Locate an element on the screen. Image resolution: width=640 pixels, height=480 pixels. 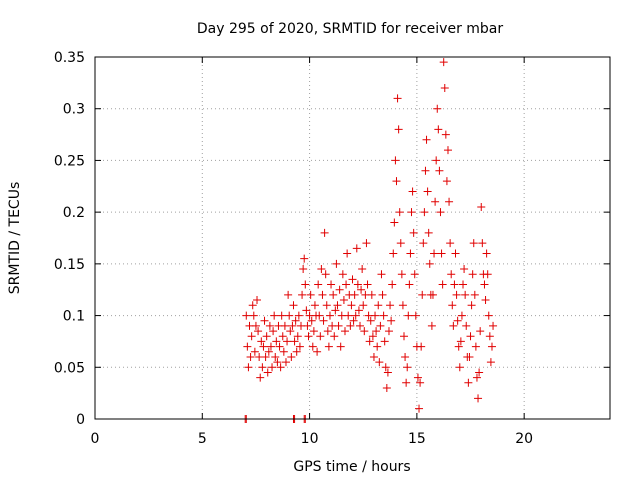
y-tick-label: 0.3 is located at coordinates (74, 110).